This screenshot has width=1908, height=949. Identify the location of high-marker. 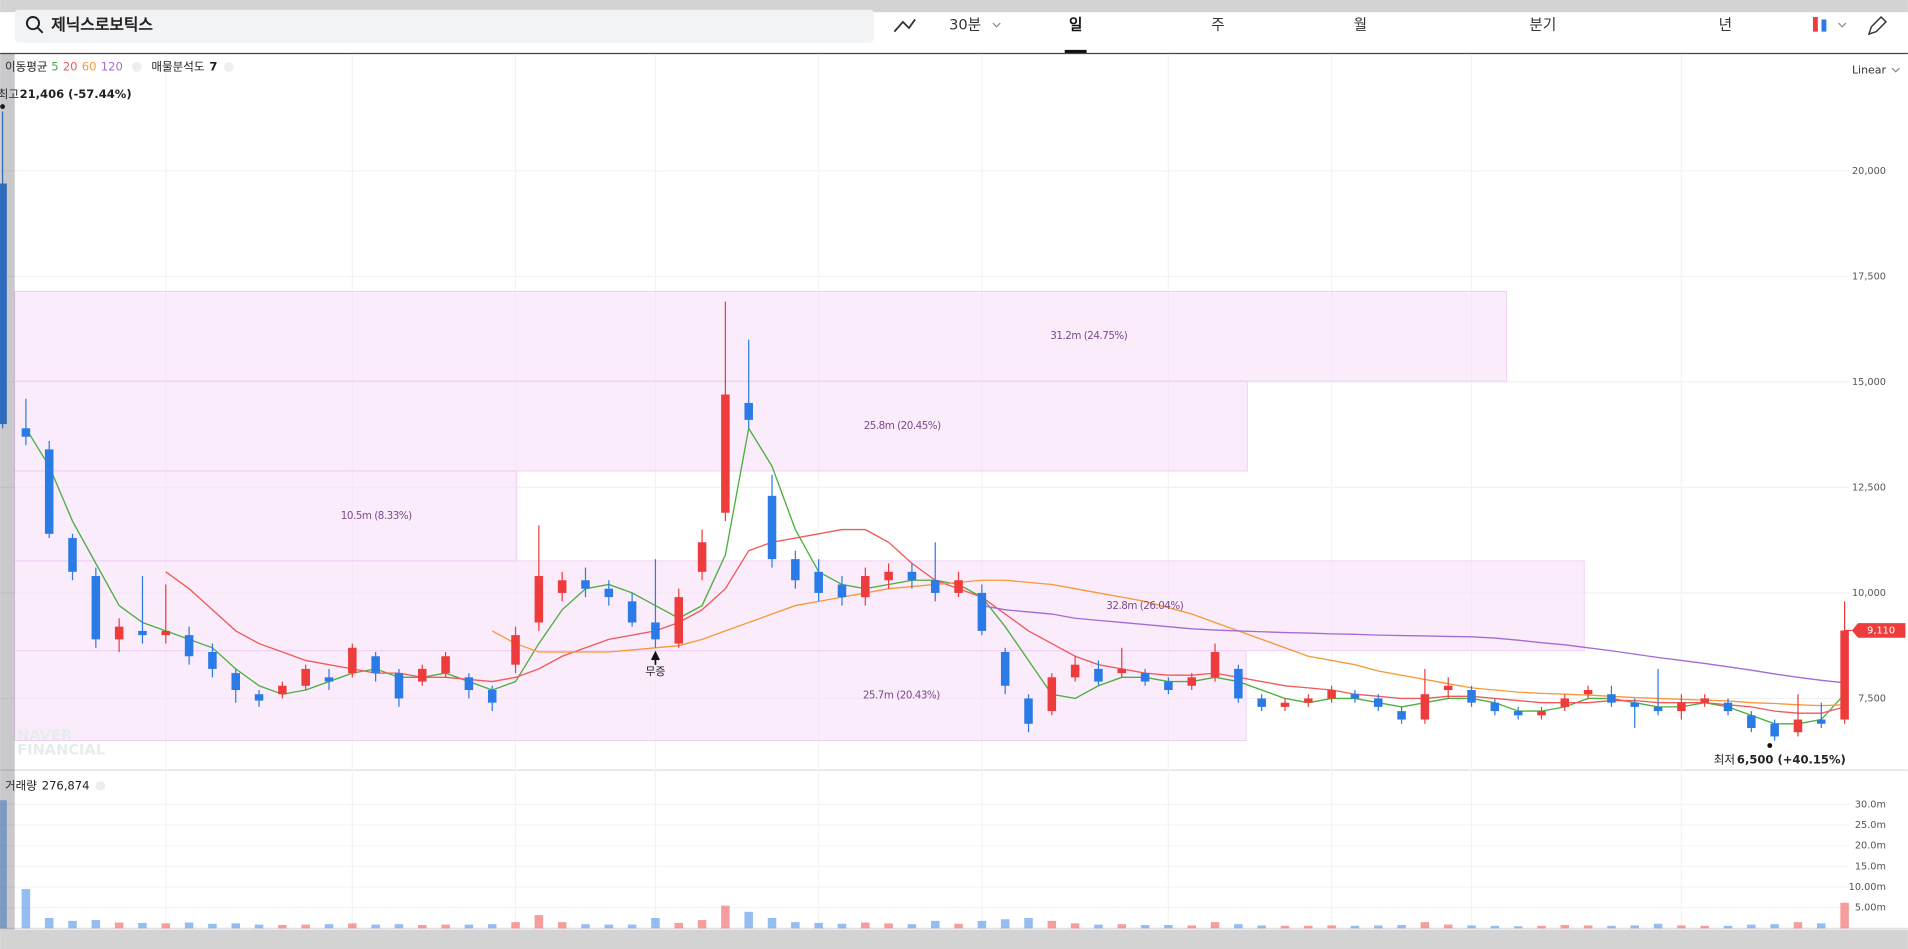
(3, 107).